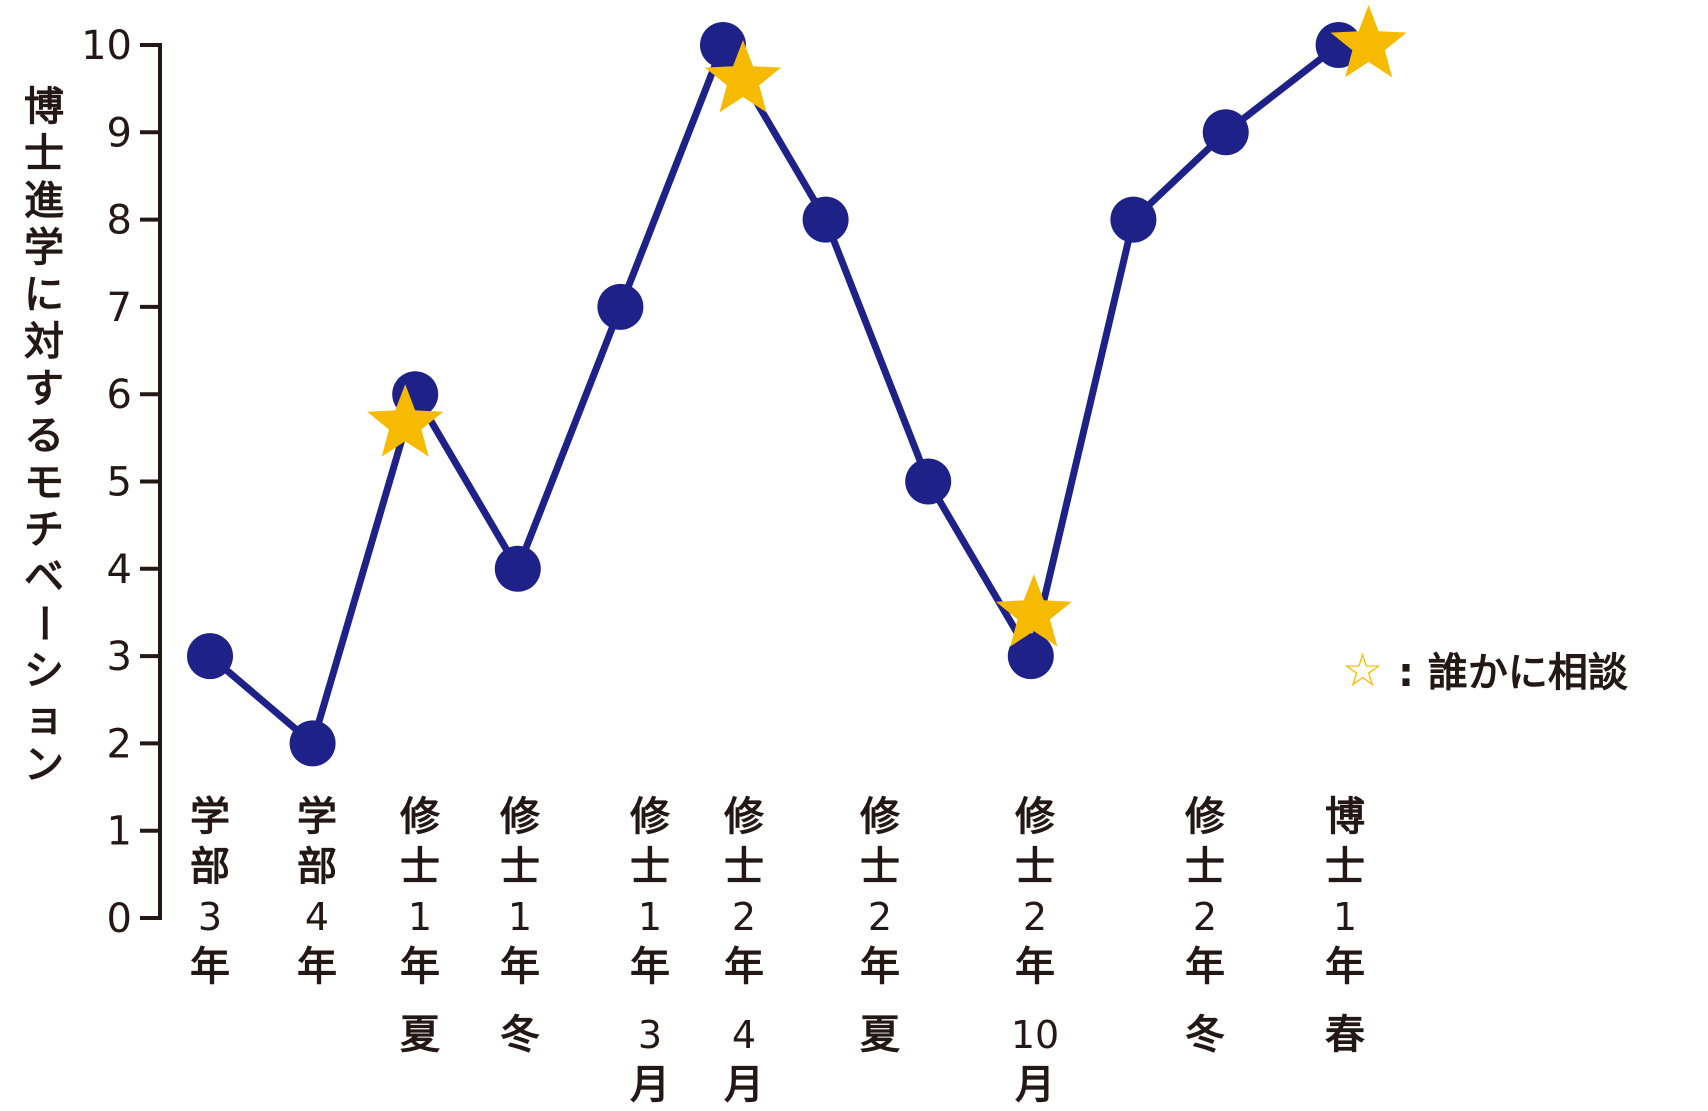  I want to click on legend: ☆ : 誰かに相談, so click(1485, 670).